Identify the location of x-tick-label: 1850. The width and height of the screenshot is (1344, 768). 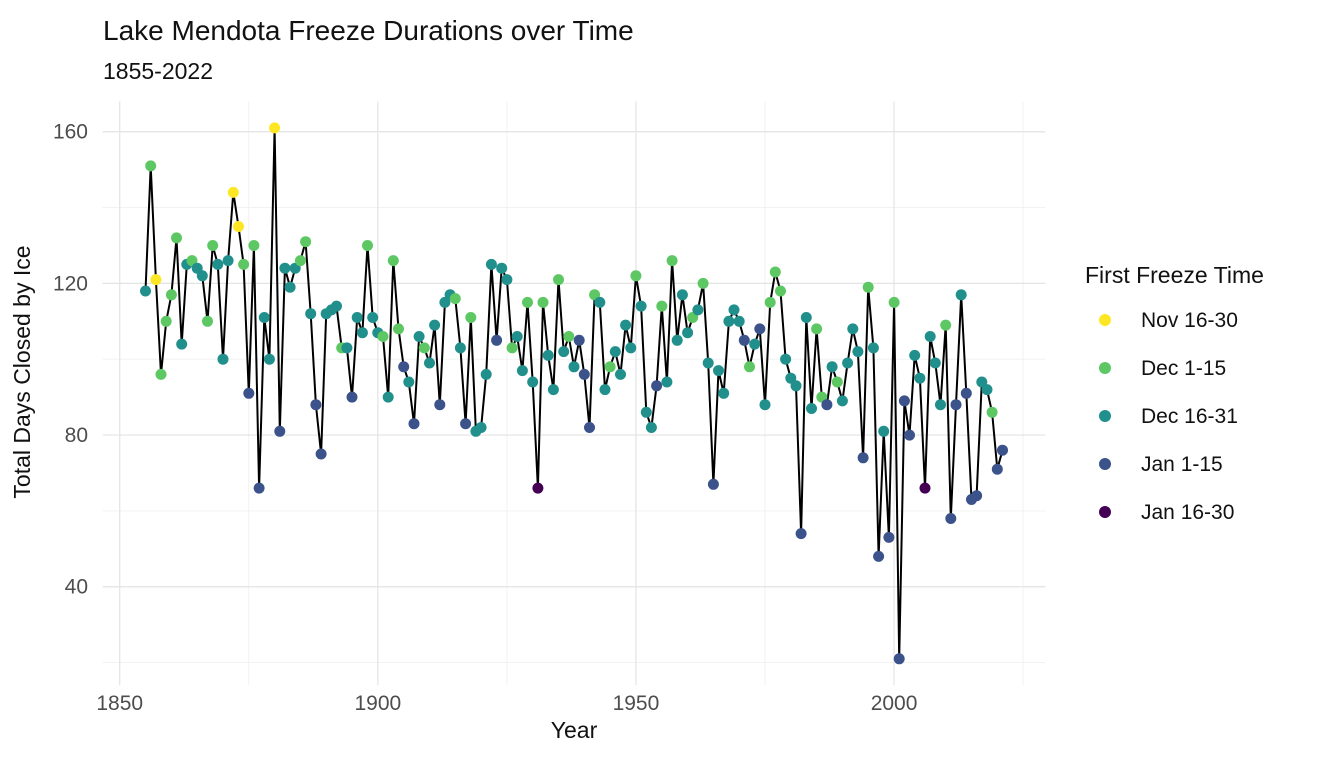
(119, 703).